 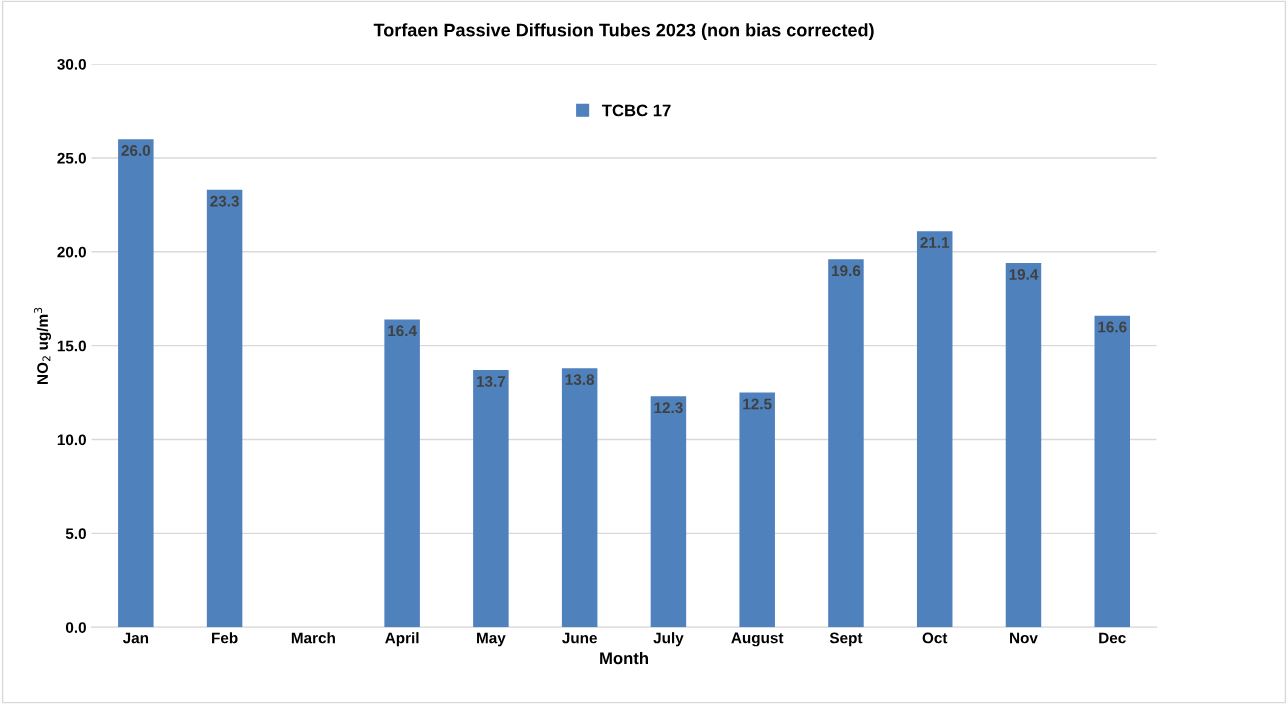 What do you see at coordinates (225, 638) in the screenshot?
I see `x-tick-label: Feb` at bounding box center [225, 638].